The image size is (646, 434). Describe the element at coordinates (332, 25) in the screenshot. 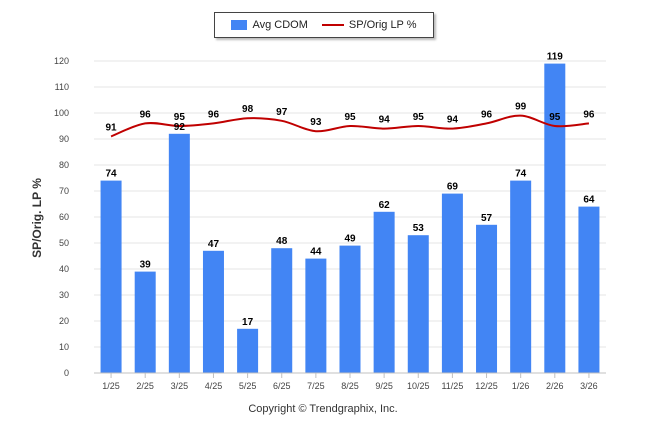

I see `legend-swatch-line` at that location.